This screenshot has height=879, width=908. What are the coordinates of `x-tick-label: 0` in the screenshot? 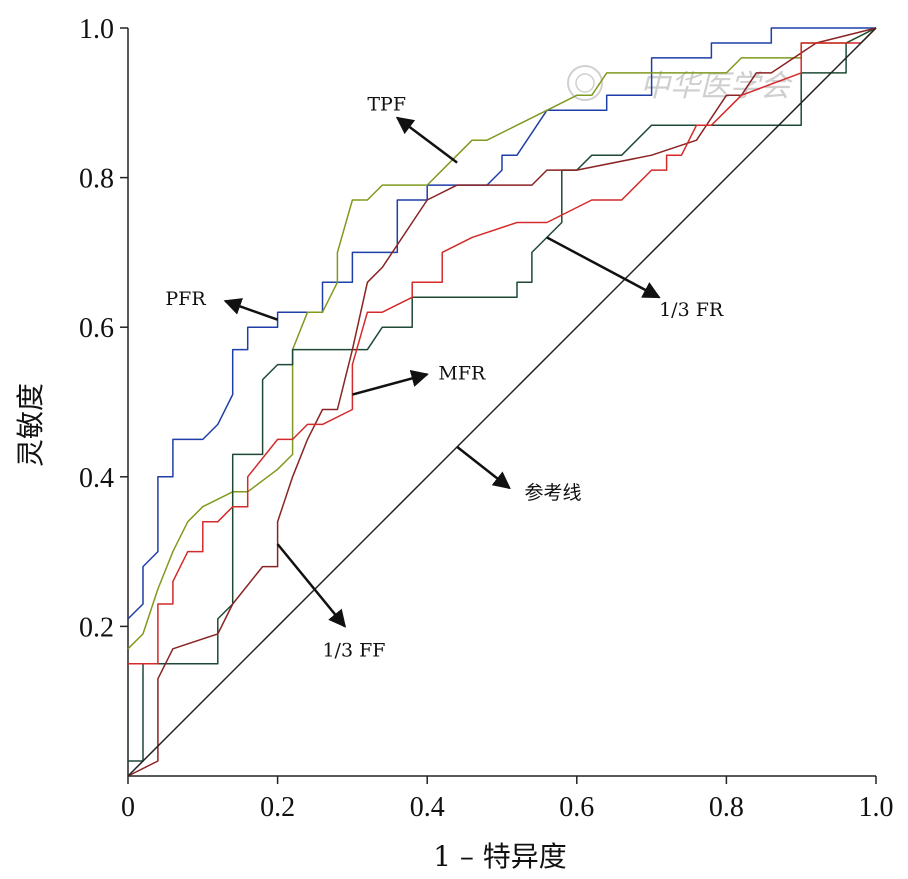 It's located at (128, 807).